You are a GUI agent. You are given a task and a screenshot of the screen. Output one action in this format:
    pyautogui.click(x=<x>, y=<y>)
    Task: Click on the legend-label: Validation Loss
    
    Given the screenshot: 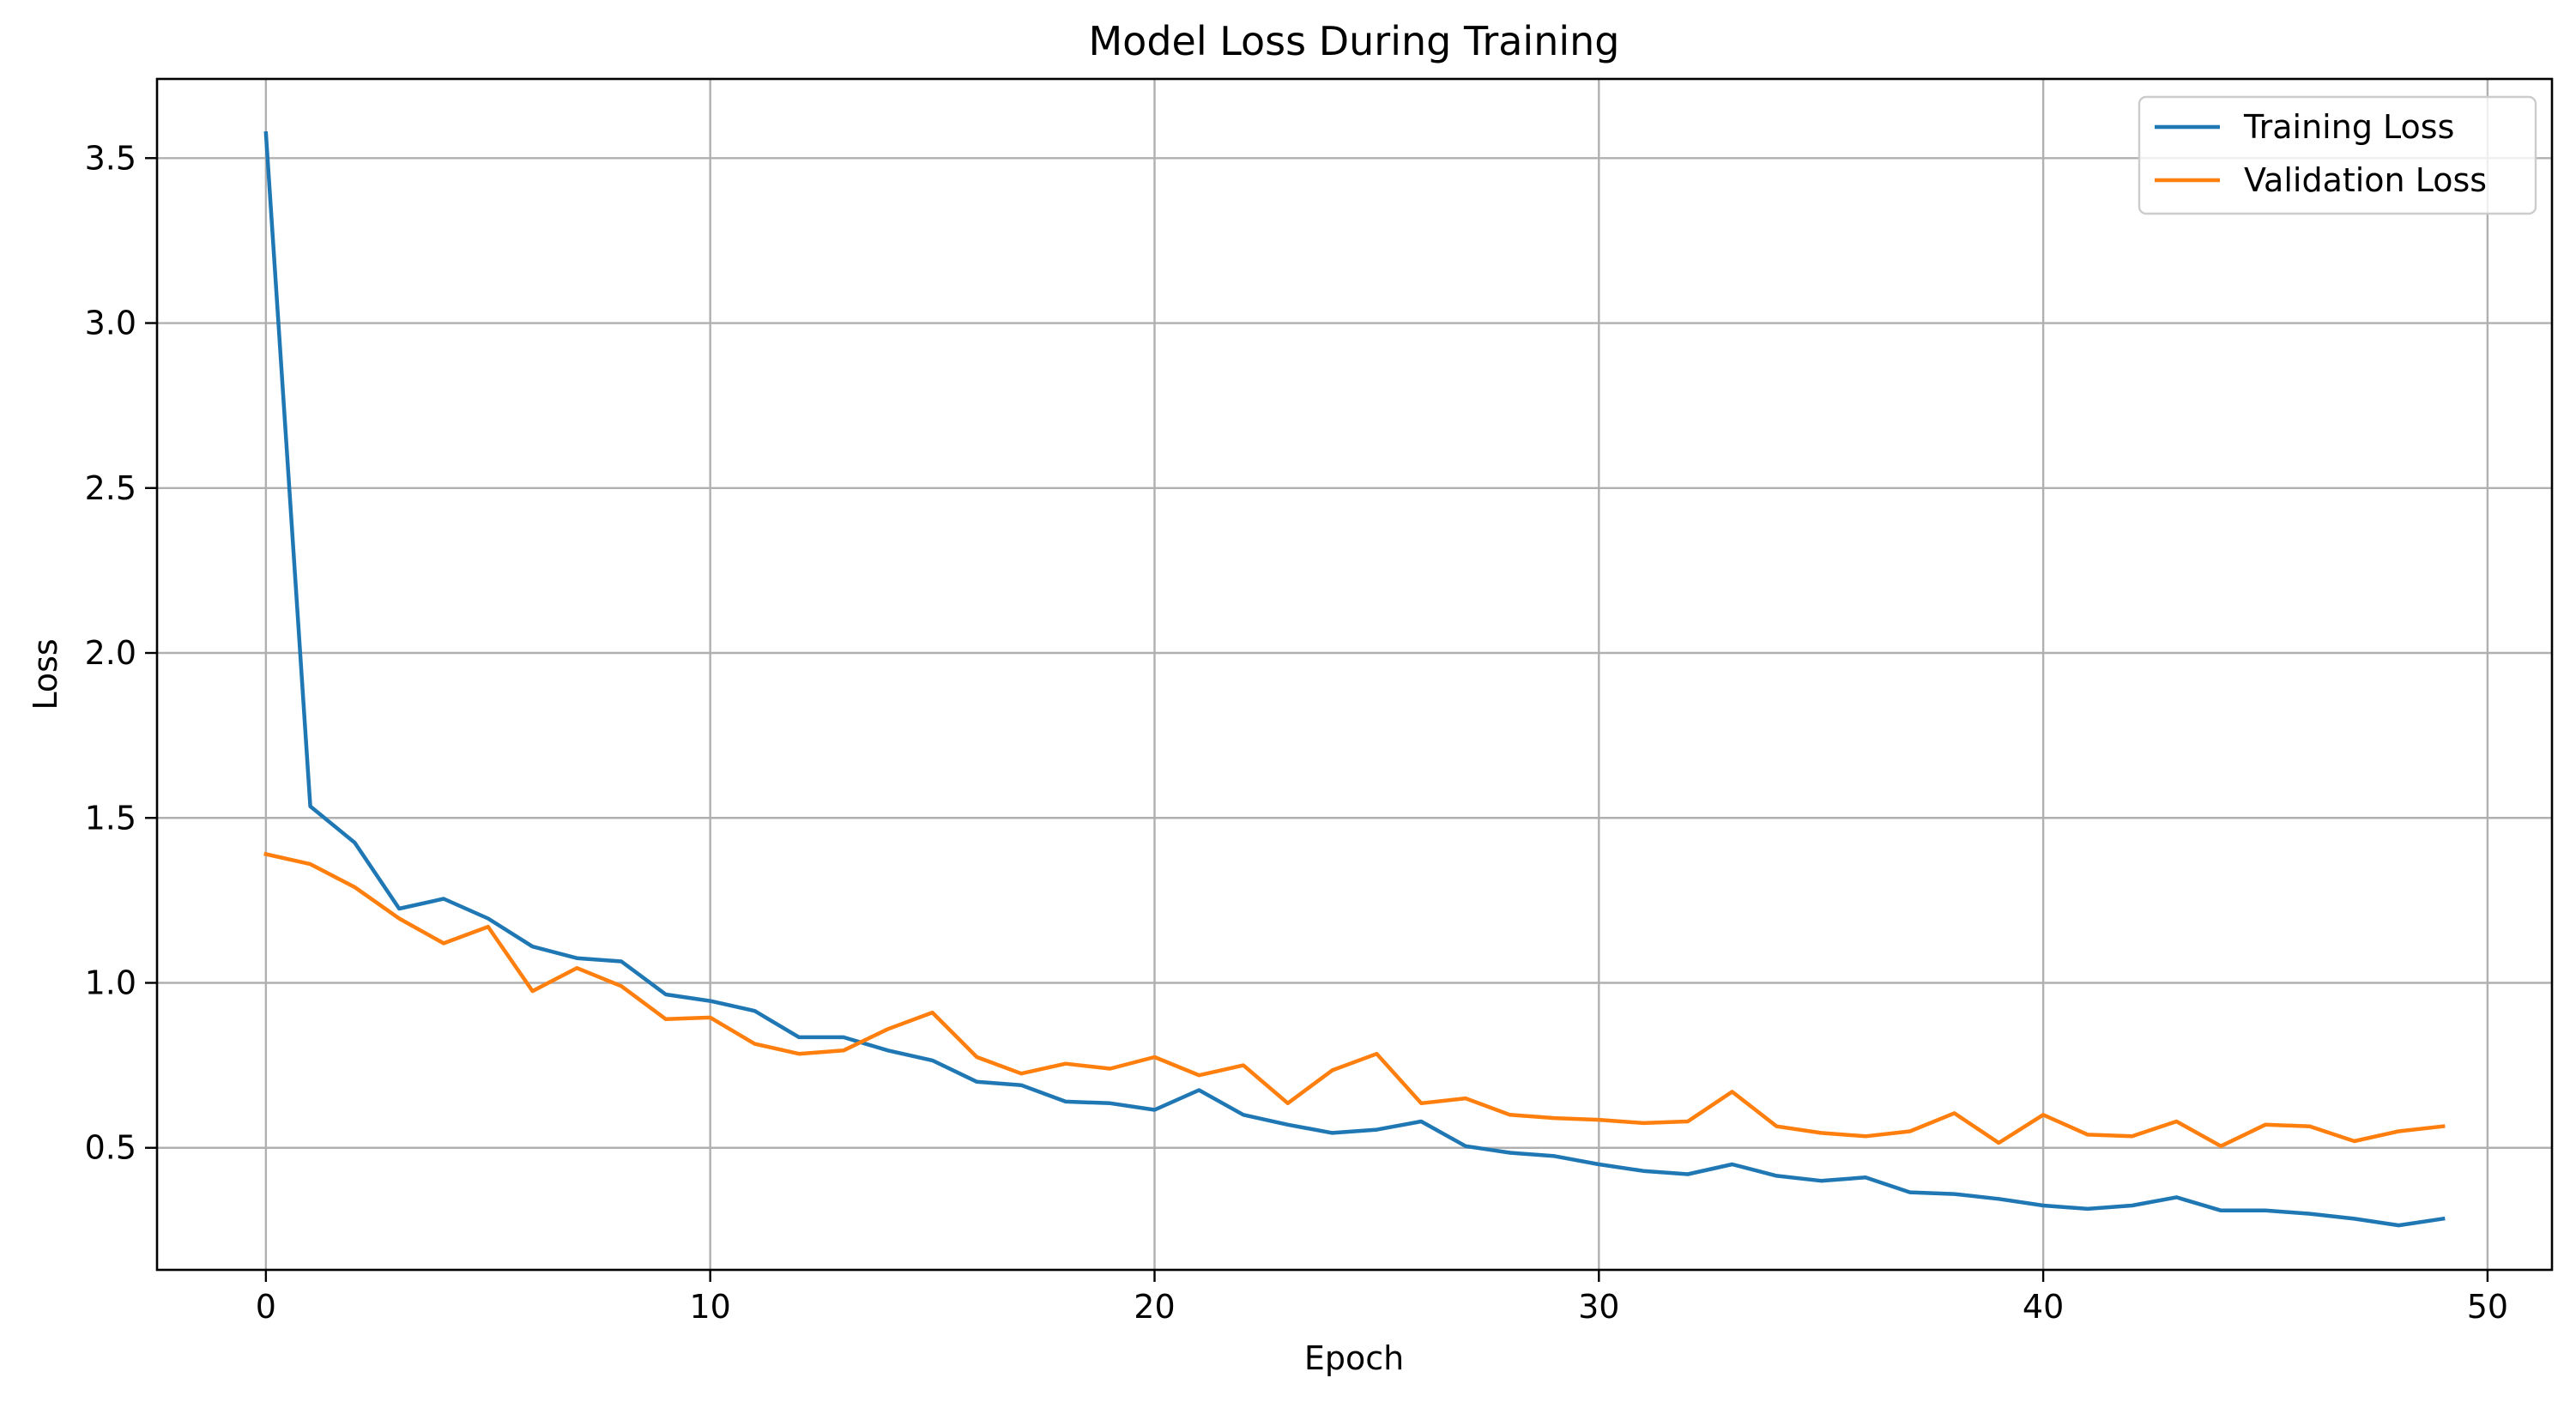 What is the action you would take?
    pyautogui.click(x=2365, y=180)
    